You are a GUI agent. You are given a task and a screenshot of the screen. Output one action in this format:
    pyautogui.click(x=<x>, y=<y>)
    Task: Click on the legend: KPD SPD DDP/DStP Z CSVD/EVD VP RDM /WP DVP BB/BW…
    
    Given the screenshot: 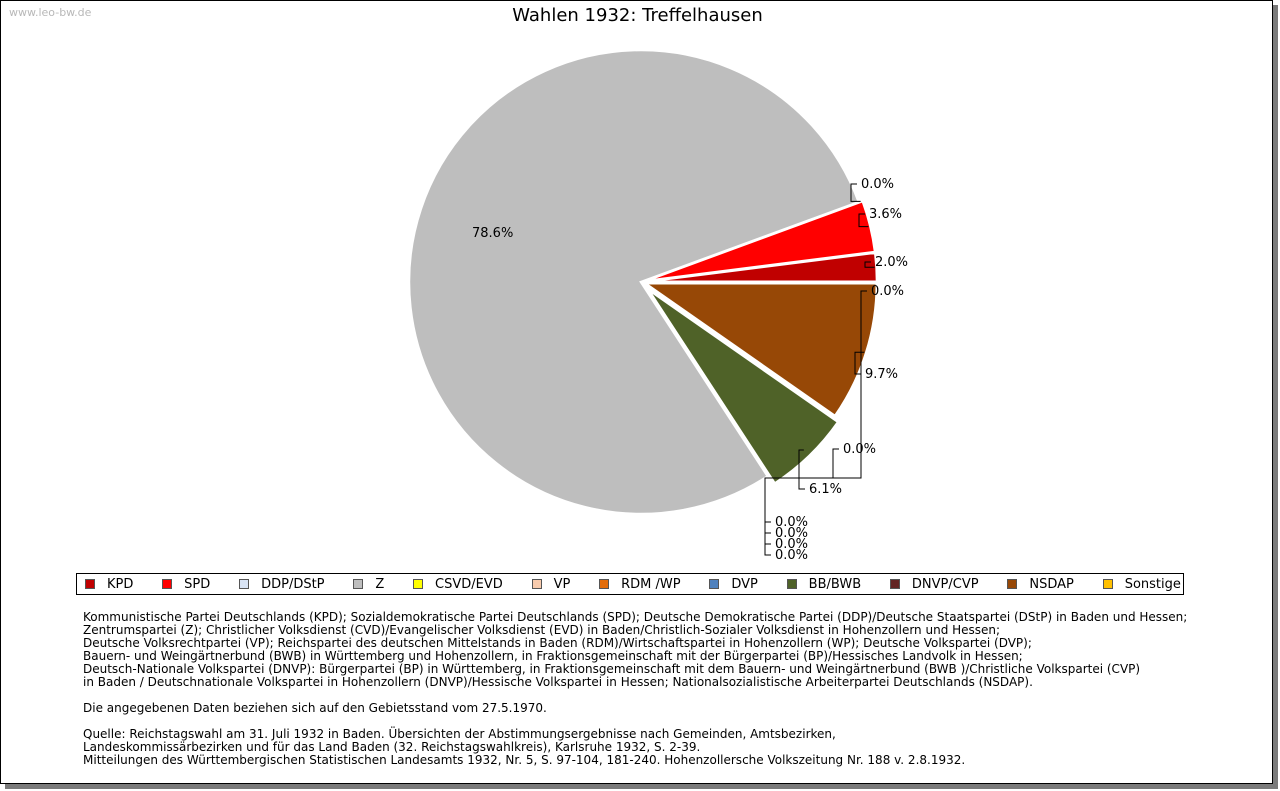 What is the action you would take?
    pyautogui.click(x=630, y=584)
    